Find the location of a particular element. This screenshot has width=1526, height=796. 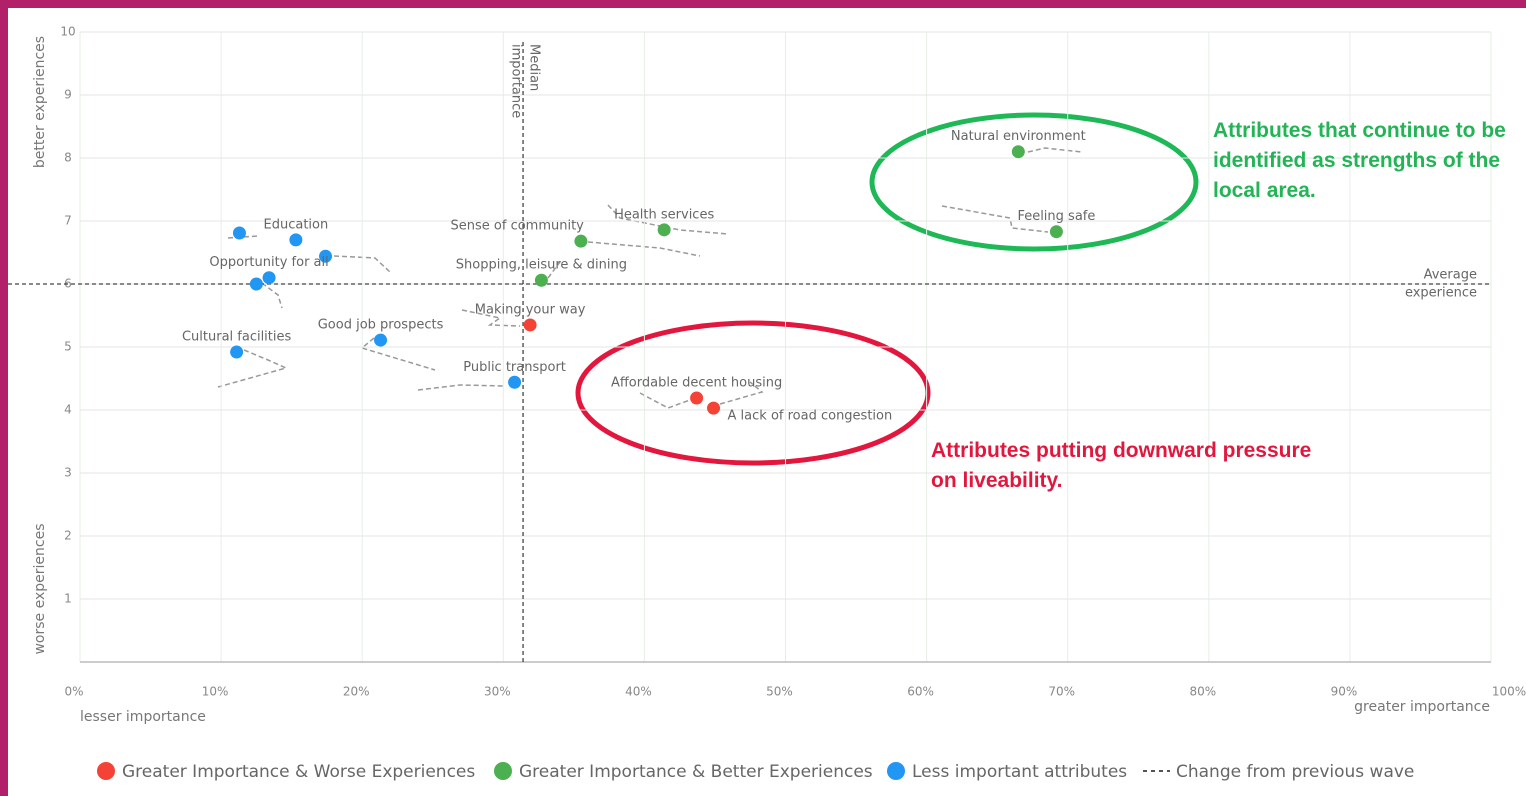

legend-label: Greater Importance & Better Experiences is located at coordinates (696, 772).